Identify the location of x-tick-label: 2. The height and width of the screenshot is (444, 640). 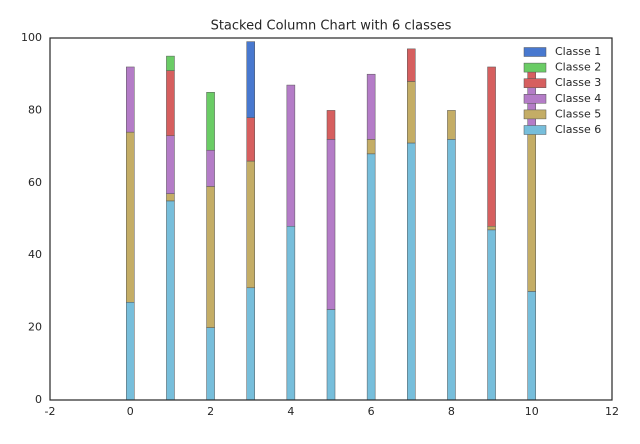
(210, 411).